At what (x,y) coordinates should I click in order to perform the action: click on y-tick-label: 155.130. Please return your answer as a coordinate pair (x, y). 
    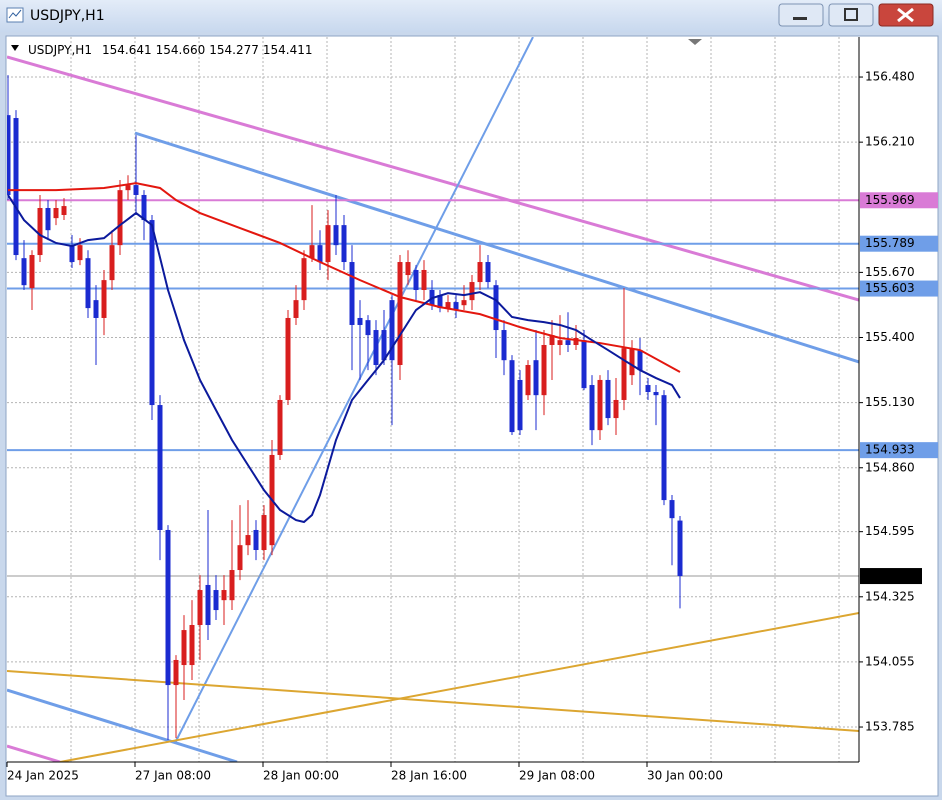
    Looking at the image, I should click on (890, 402).